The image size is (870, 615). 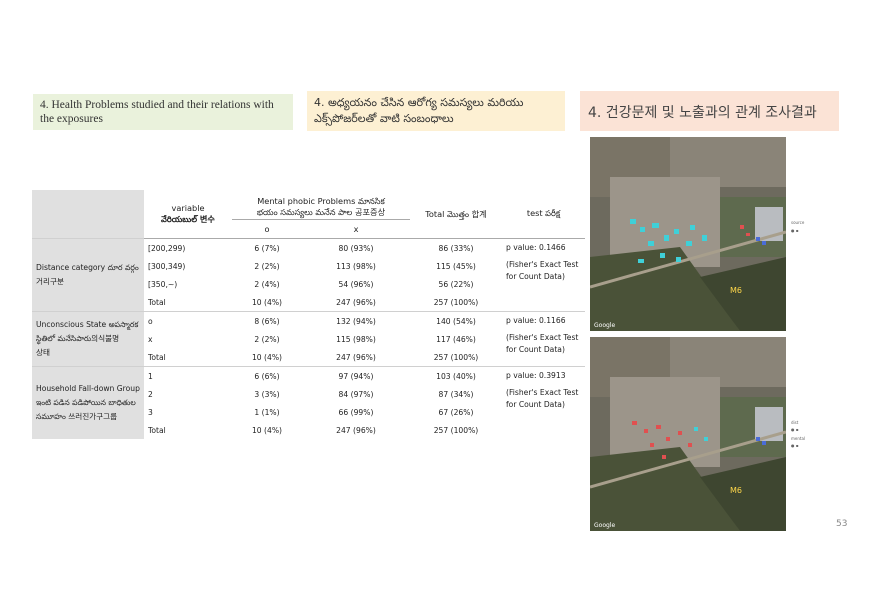 What do you see at coordinates (795, 422) in the screenshot?
I see `legend-bottom-title: dist` at bounding box center [795, 422].